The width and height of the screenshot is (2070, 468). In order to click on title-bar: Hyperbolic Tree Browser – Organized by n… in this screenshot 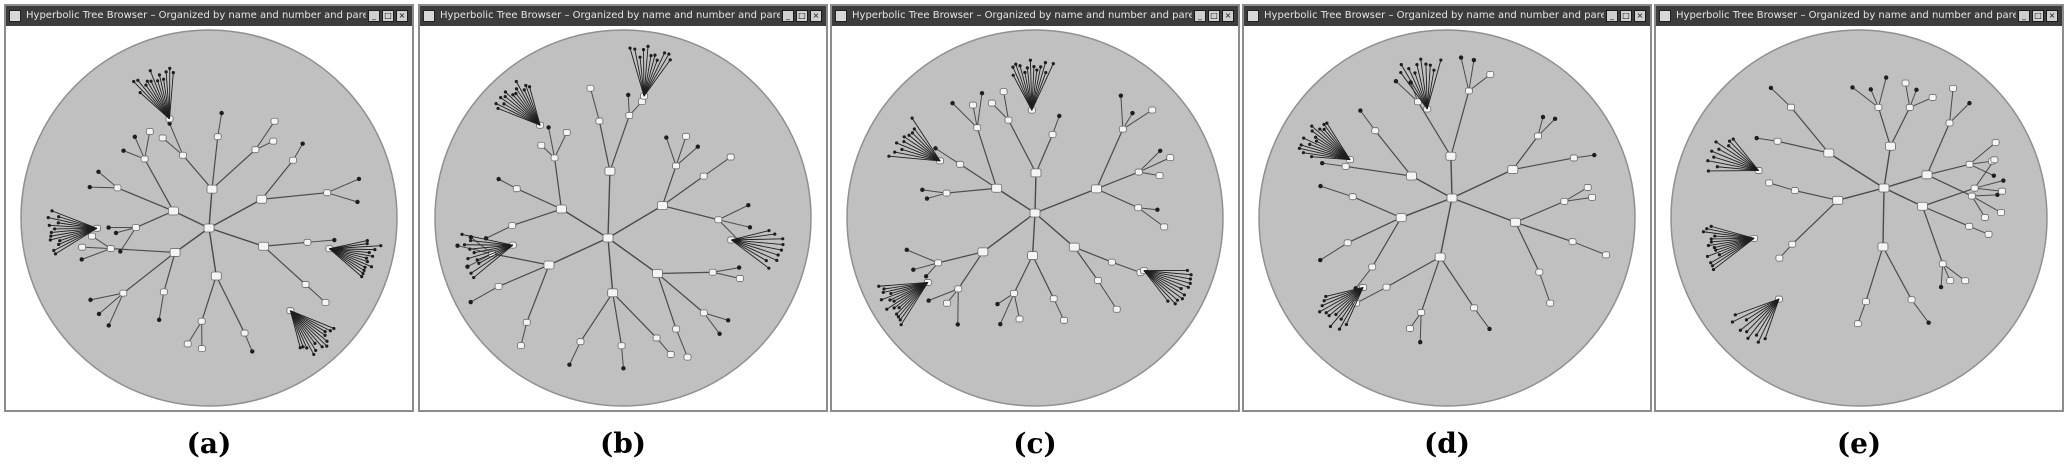, I will do `click(1447, 16)`.